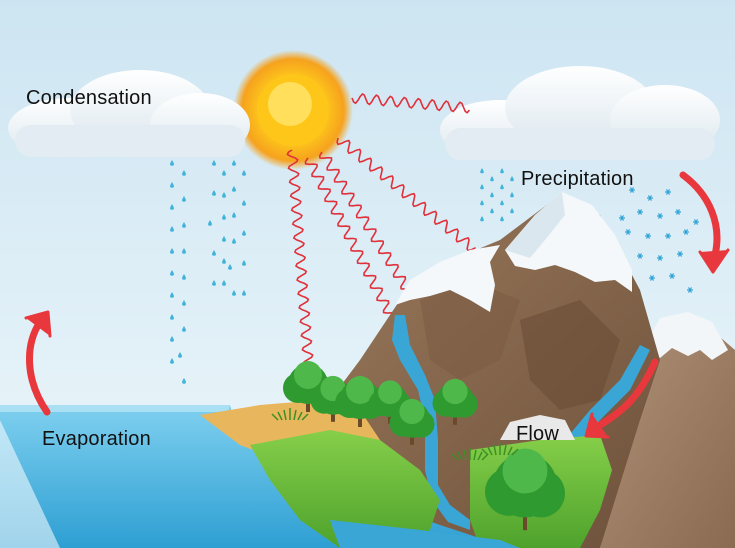 This screenshot has height=548, width=735. Describe the element at coordinates (621, 398) in the screenshot. I see `arrow-icon-flow` at that location.